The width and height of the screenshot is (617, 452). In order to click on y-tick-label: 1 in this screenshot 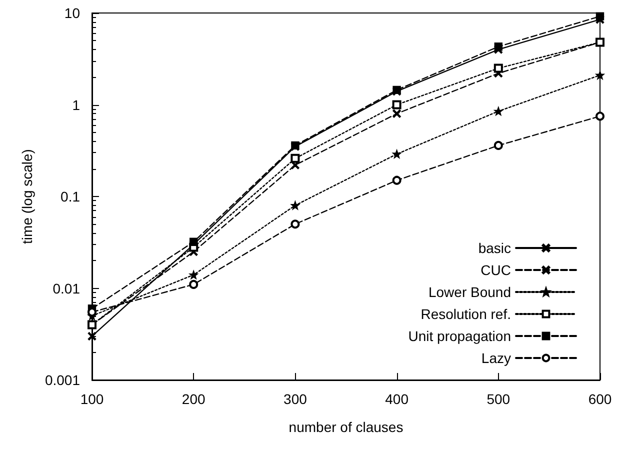, I will do `click(76, 104)`.